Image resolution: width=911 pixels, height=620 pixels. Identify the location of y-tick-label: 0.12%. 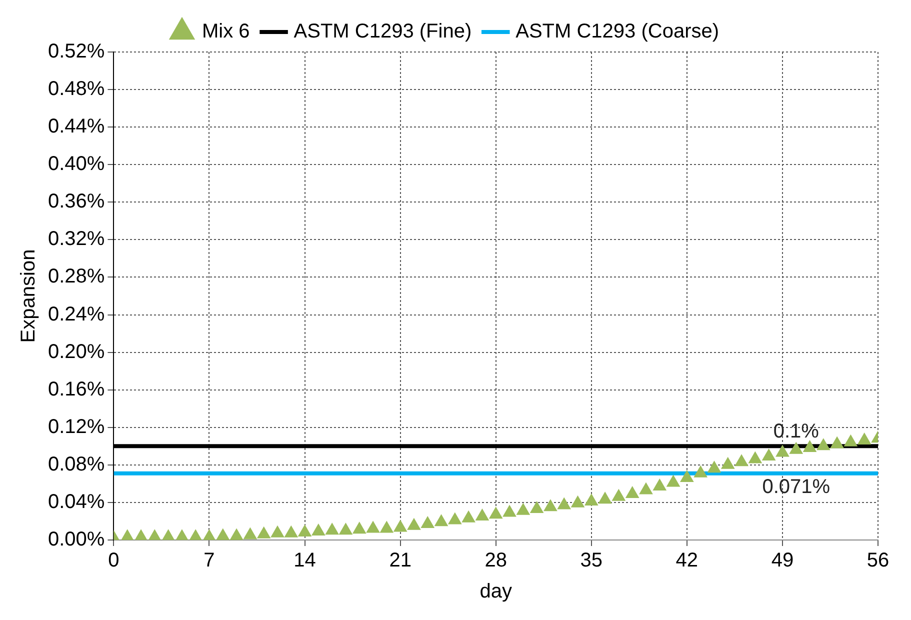
(76, 427).